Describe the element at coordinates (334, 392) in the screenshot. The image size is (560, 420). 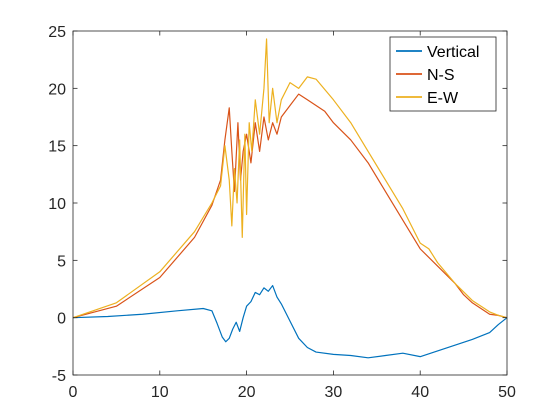
I see `x-tick-label: 30` at that location.